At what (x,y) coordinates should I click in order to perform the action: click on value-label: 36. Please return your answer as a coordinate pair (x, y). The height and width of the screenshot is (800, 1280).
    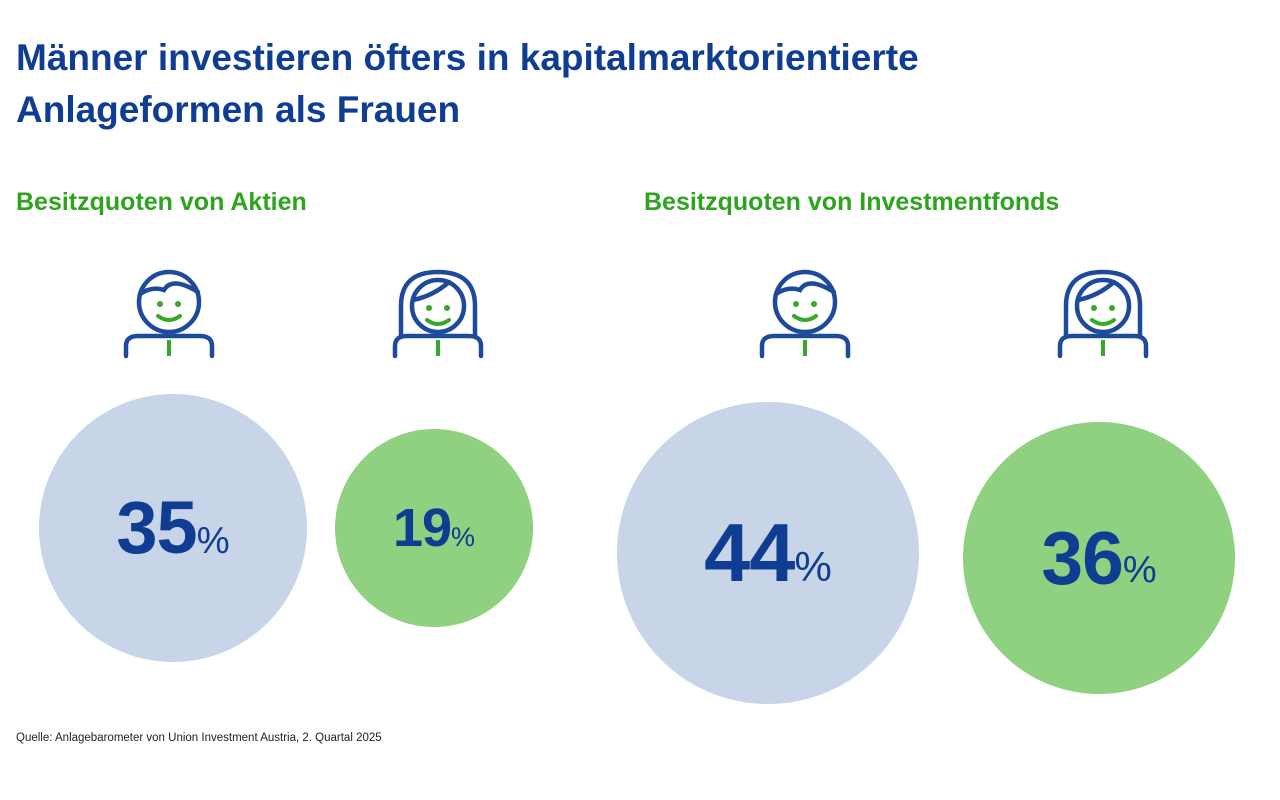
    Looking at the image, I should click on (1082, 557).